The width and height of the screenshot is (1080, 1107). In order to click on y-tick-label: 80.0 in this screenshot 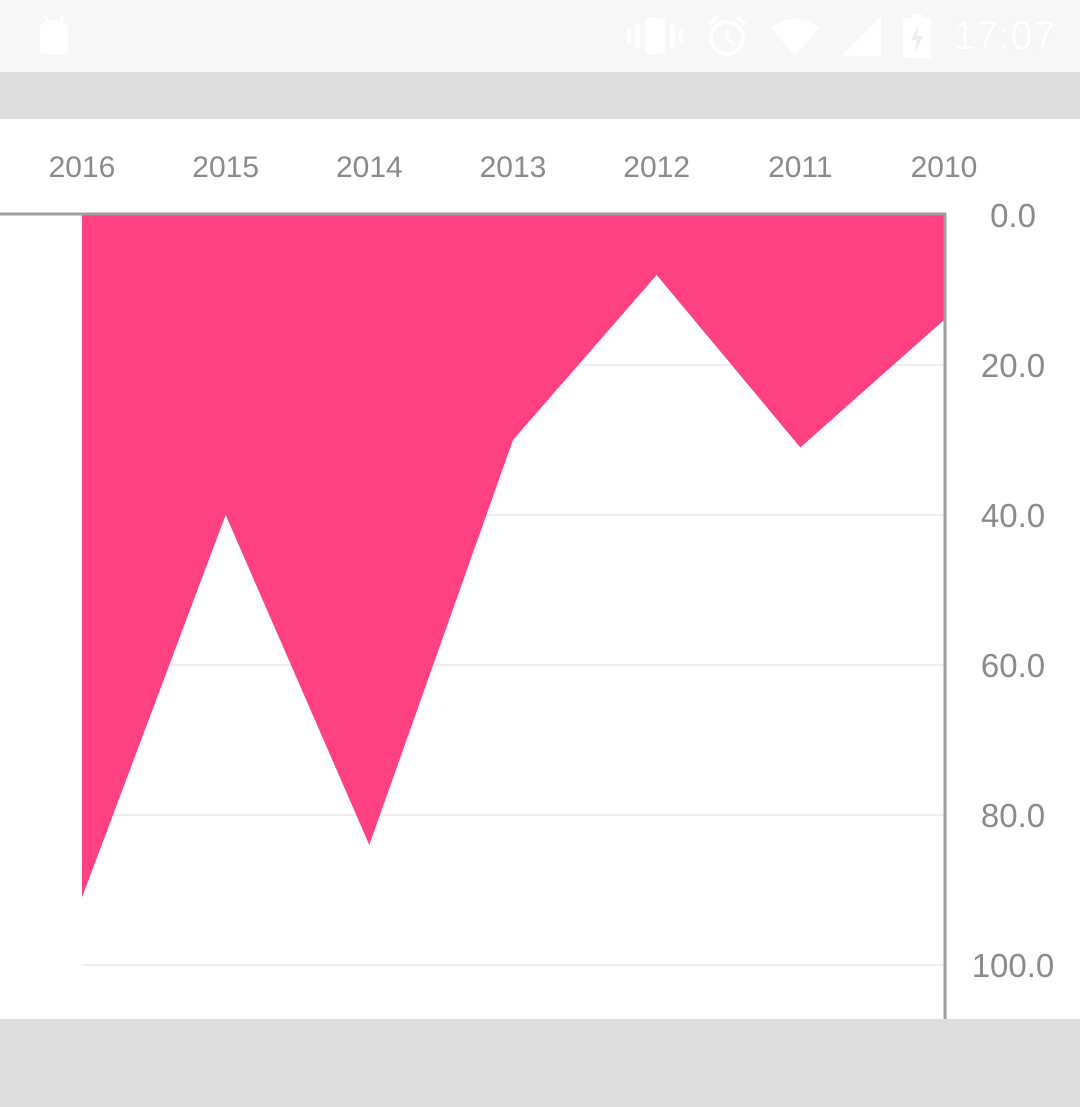, I will do `click(1013, 815)`.